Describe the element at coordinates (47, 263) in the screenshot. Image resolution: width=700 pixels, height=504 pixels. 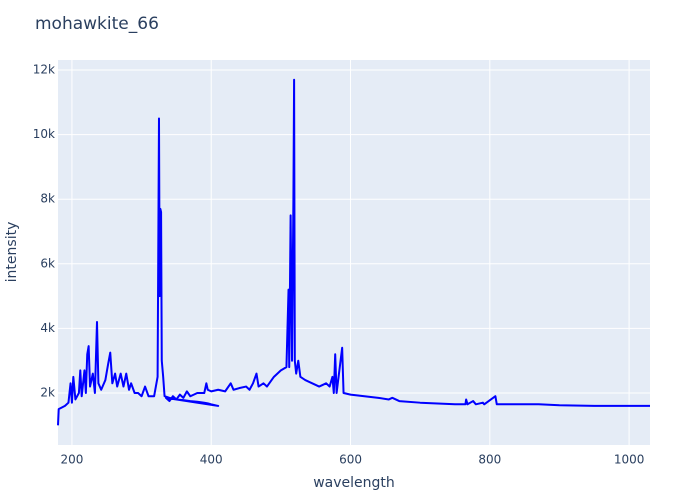
I see `y-tick-label: 6k` at that location.